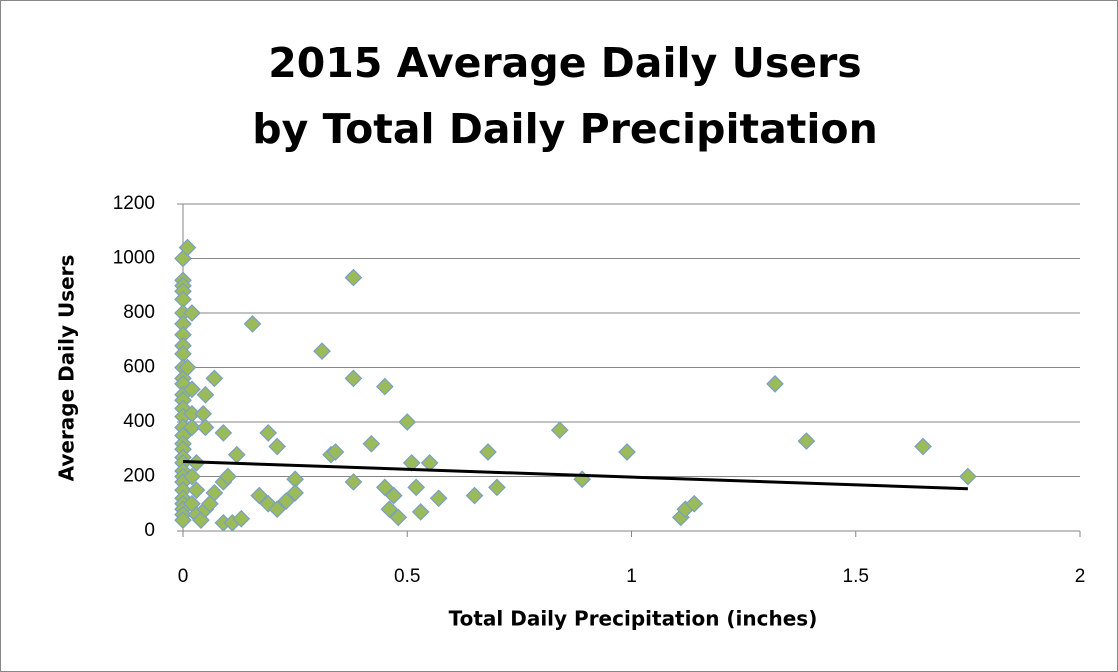 This screenshot has height=672, width=1118. Describe the element at coordinates (575, 475) in the screenshot. I see `trendline` at that location.